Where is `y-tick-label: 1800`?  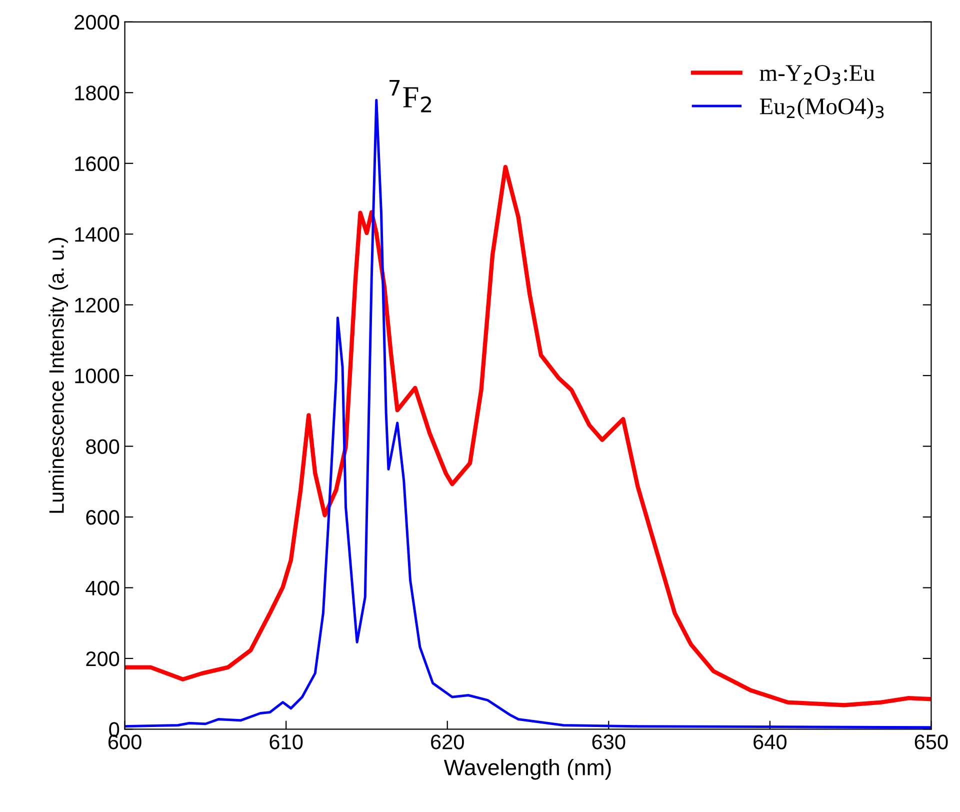
y-tick-label: 1800 is located at coordinates (97, 93).